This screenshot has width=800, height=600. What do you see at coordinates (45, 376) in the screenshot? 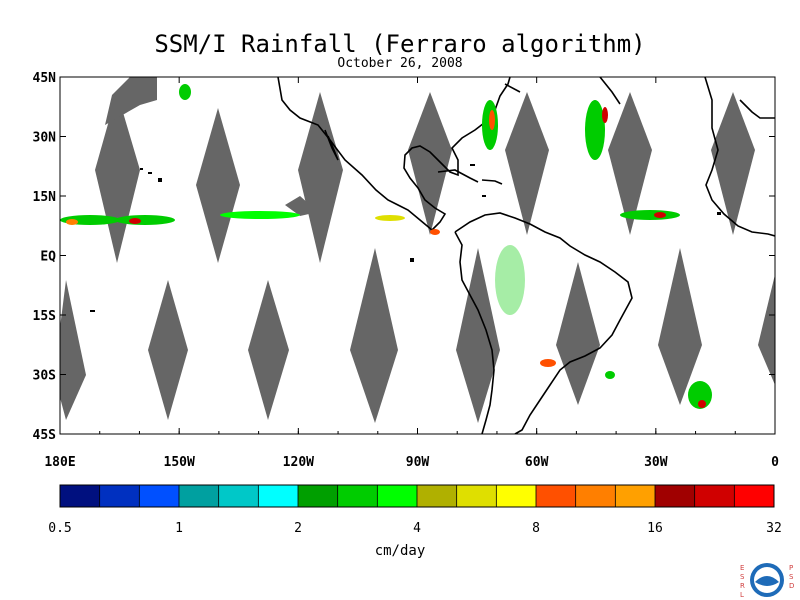
I see `y-tick-label: 30S` at bounding box center [45, 376].